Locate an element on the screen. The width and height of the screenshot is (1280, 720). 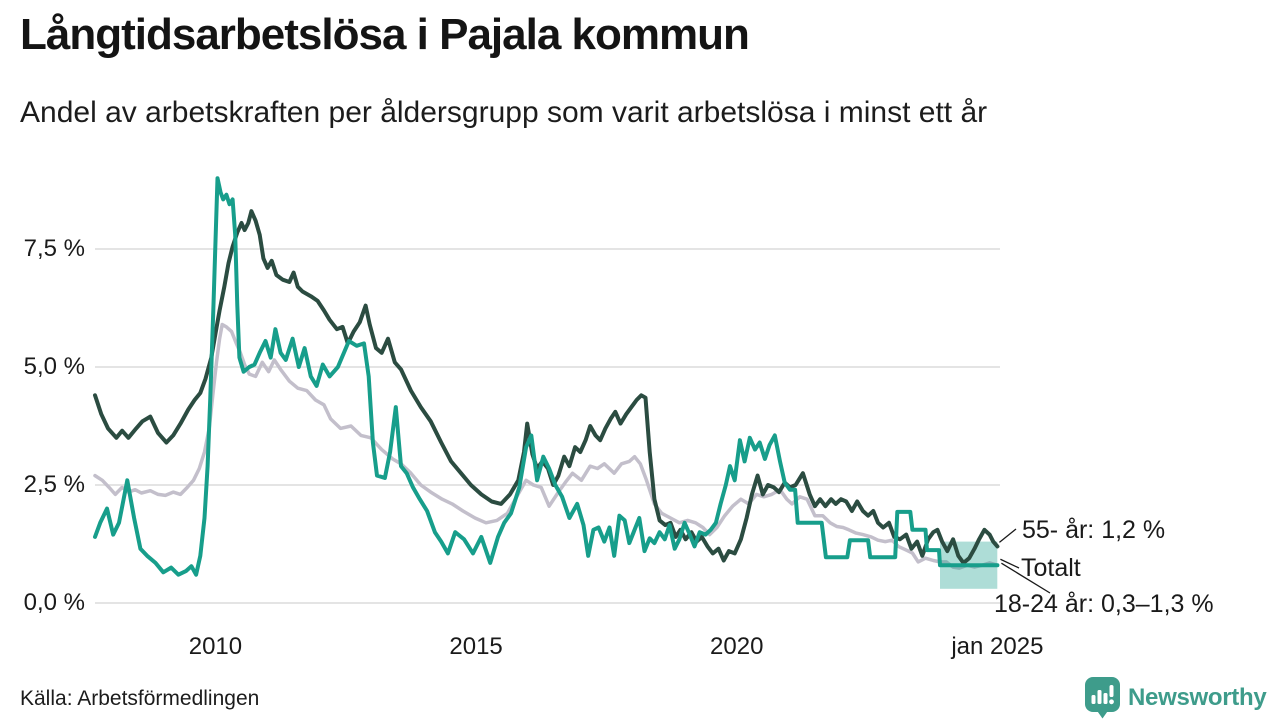
newsworthy-logo-icon is located at coordinates (1102, 698).